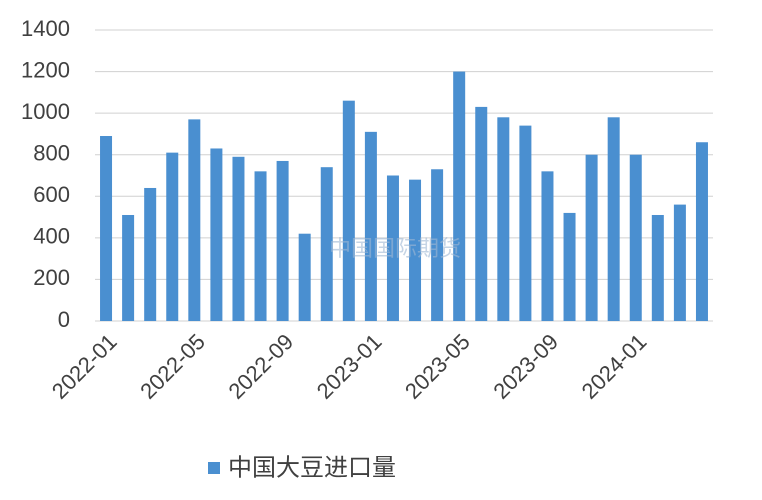  What do you see at coordinates (84, 366) in the screenshot?
I see `x-tick-label: 2022-01` at bounding box center [84, 366].